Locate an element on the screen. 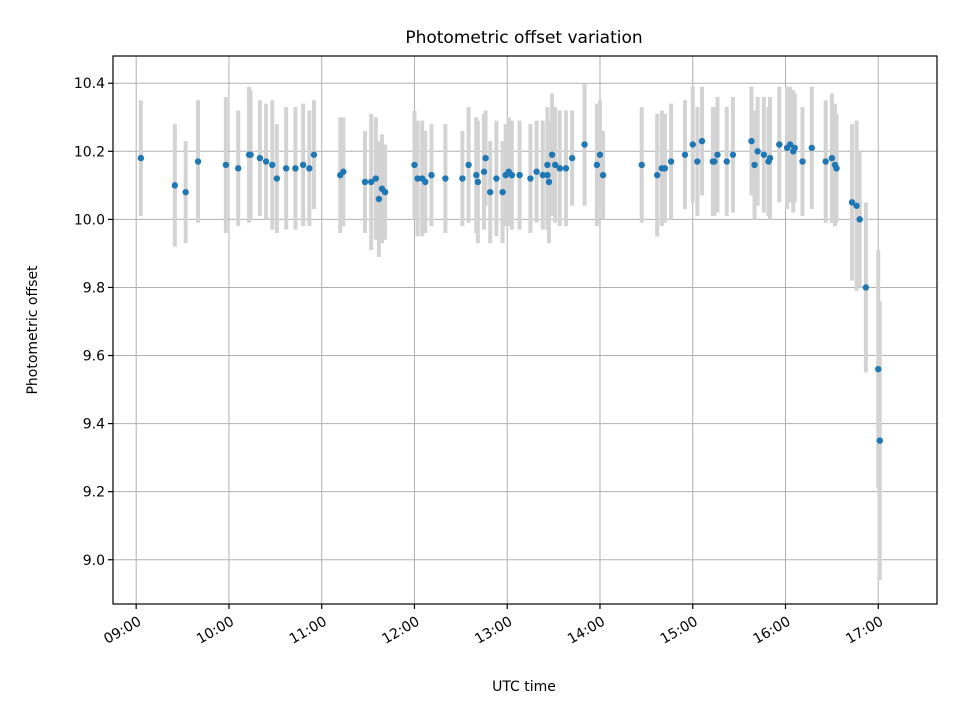  y-tick-label: 9.6 is located at coordinates (94, 357).